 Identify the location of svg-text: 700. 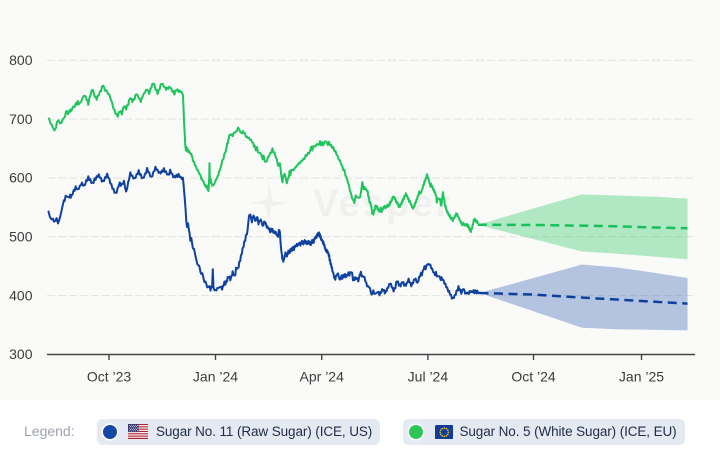
(21, 119).